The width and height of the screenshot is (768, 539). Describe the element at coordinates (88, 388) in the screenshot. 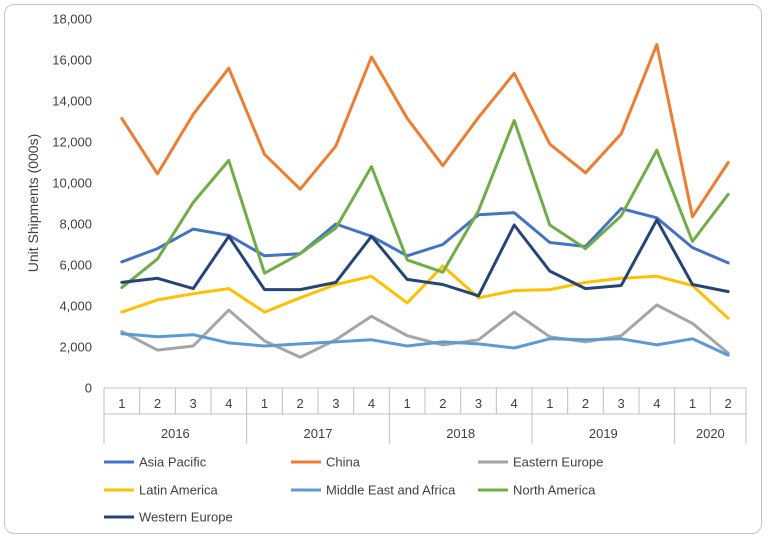

I see `y-tick-label: 0` at that location.